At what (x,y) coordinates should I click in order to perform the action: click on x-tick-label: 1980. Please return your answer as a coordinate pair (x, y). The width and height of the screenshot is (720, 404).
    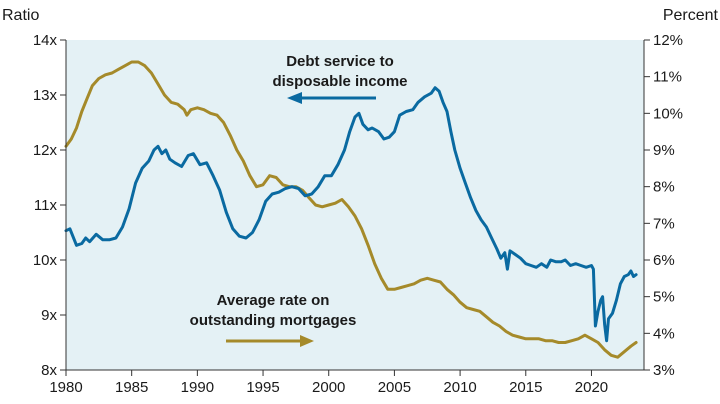
    Looking at the image, I should click on (65, 387).